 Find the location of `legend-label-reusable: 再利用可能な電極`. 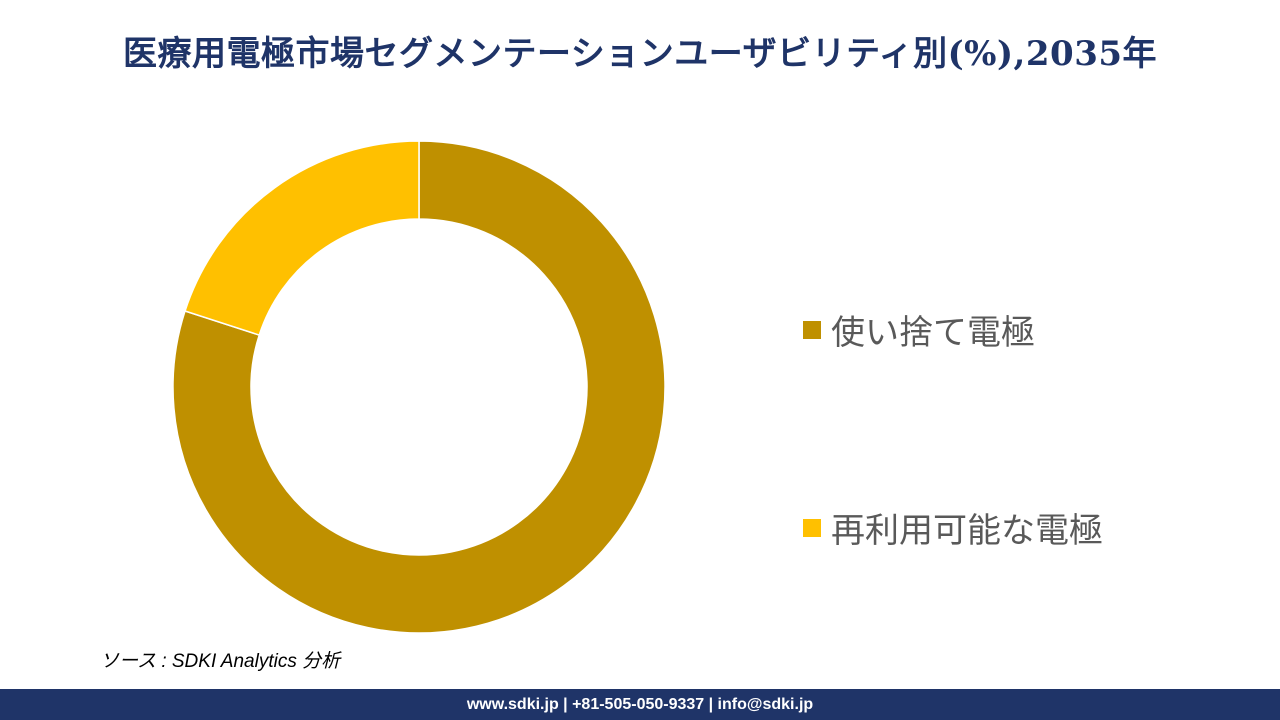

legend-label-reusable: 再利用可能な電極 is located at coordinates (967, 531).